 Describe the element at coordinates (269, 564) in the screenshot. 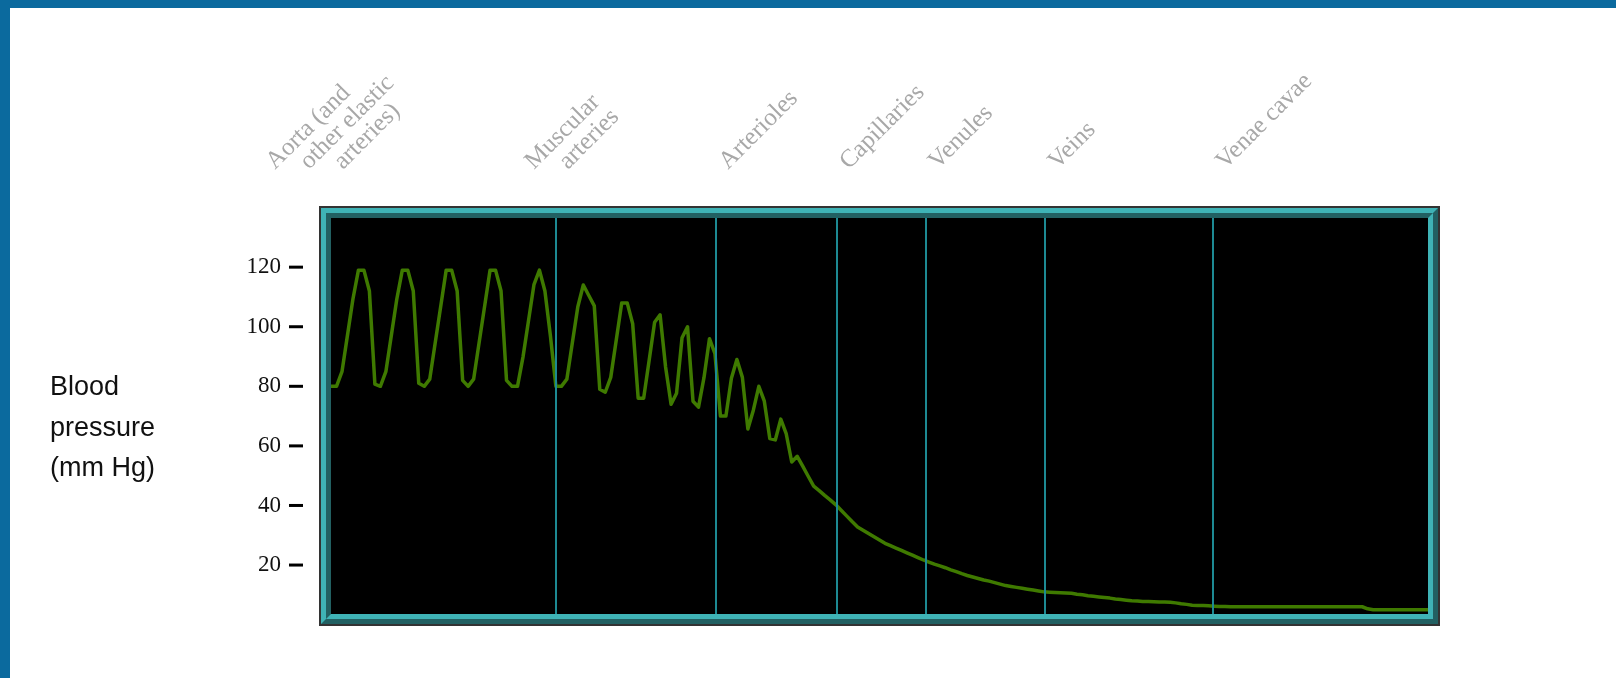

I see `y-tick-label: 20` at that location.